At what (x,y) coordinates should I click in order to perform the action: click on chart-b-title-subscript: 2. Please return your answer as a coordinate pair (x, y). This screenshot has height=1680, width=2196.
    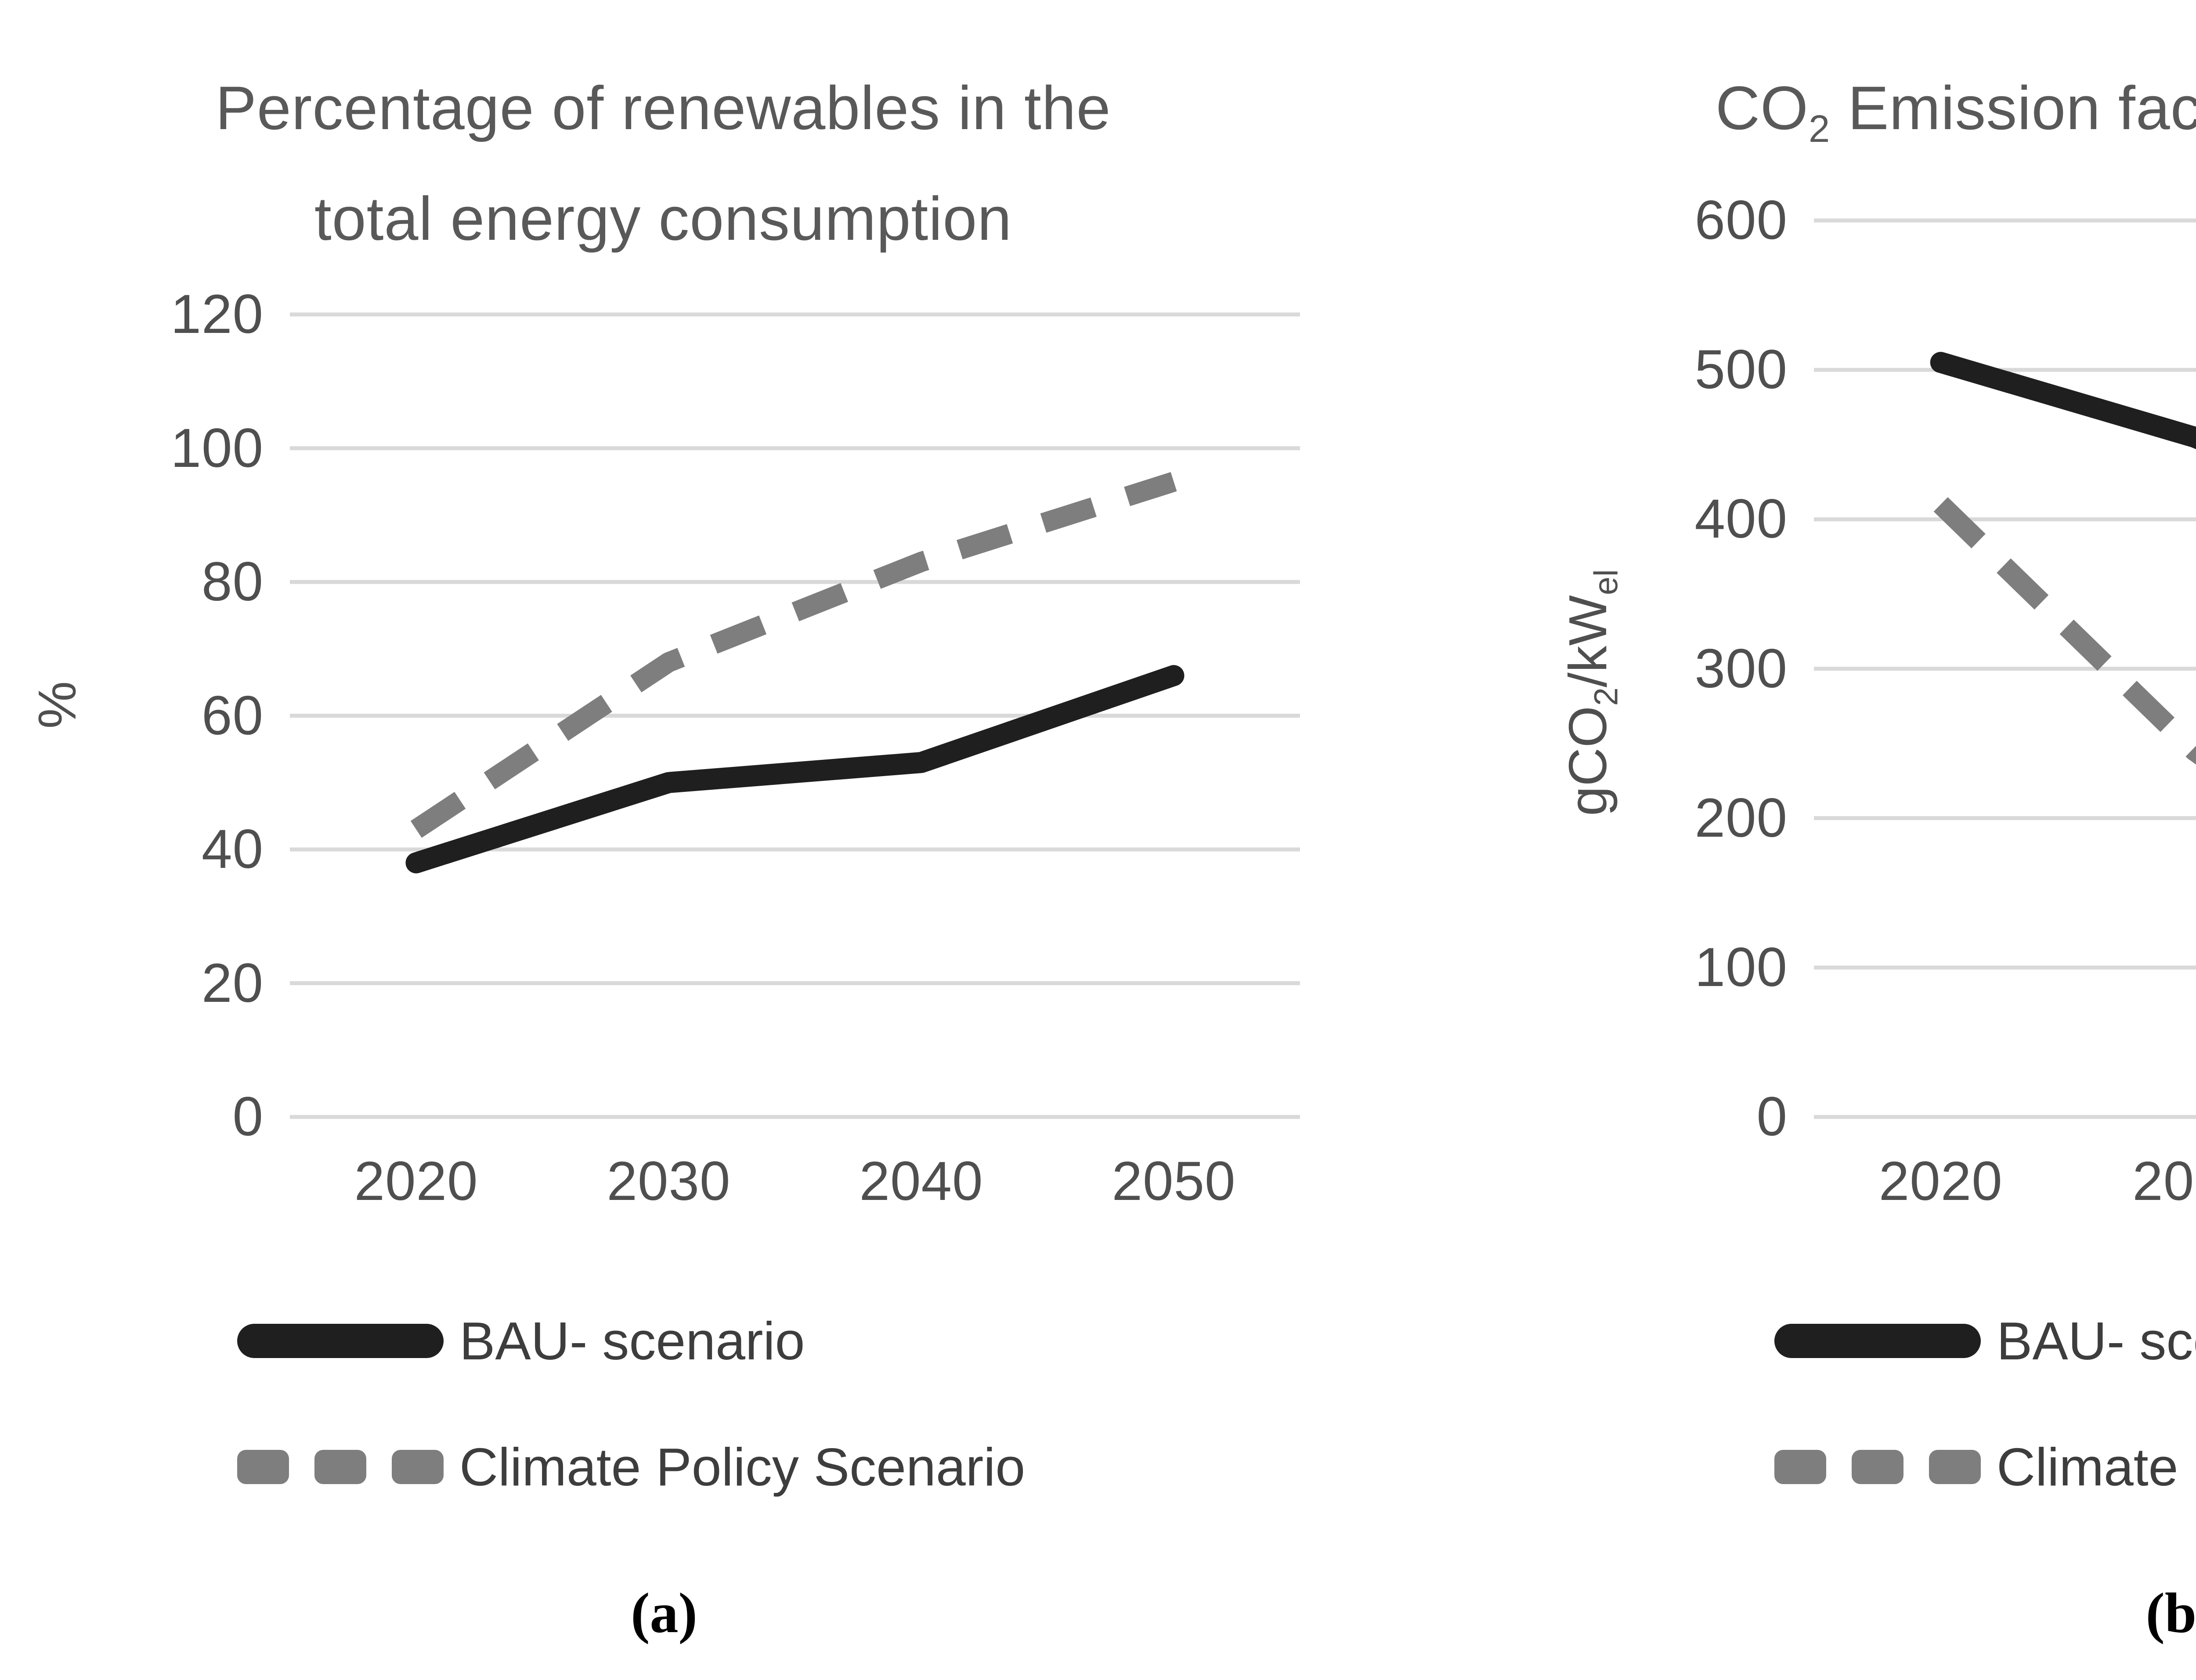
    Looking at the image, I should click on (1819, 129).